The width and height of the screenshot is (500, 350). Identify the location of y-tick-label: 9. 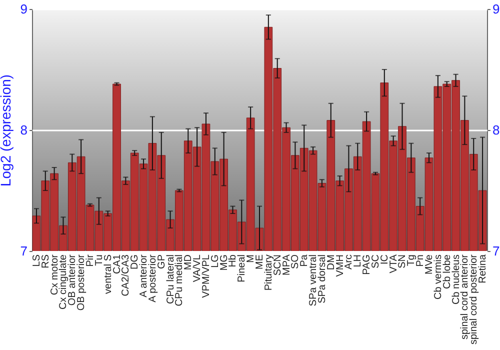
(24, 9).